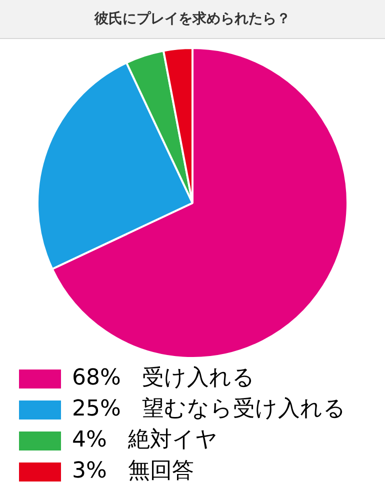  What do you see at coordinates (192, 19) in the screenshot?
I see `chart-title: 彼氏にプレイを求められたら？` at bounding box center [192, 19].